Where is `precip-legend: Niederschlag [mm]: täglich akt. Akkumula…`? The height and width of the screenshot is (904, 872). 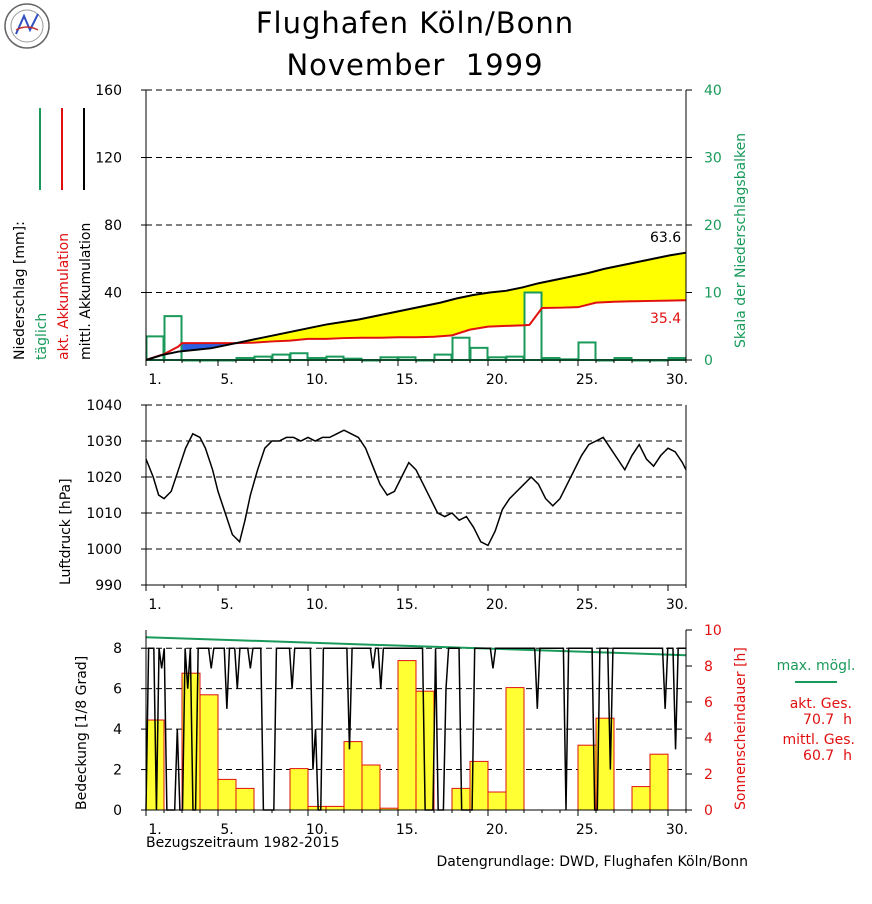 precip-legend: Niederschlag [mm]: täglich akt. Akkumula… is located at coordinates (53, 234).